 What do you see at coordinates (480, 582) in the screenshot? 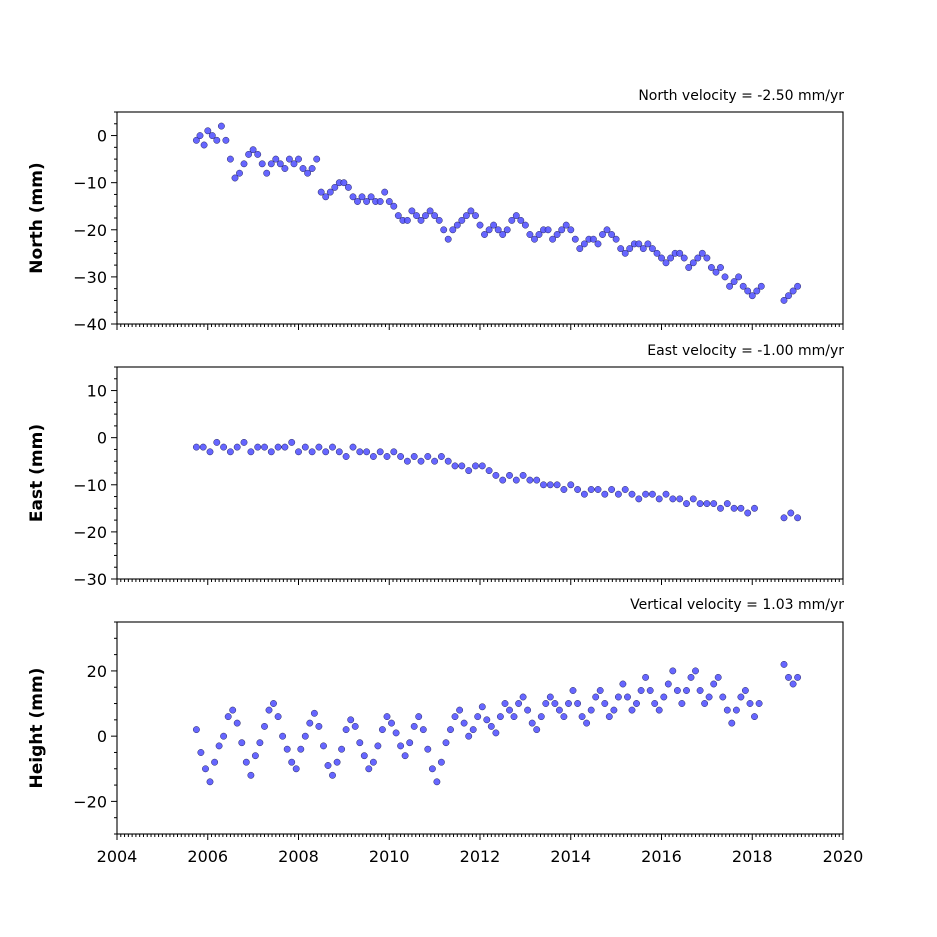
I see `east-x-axis` at bounding box center [480, 582].